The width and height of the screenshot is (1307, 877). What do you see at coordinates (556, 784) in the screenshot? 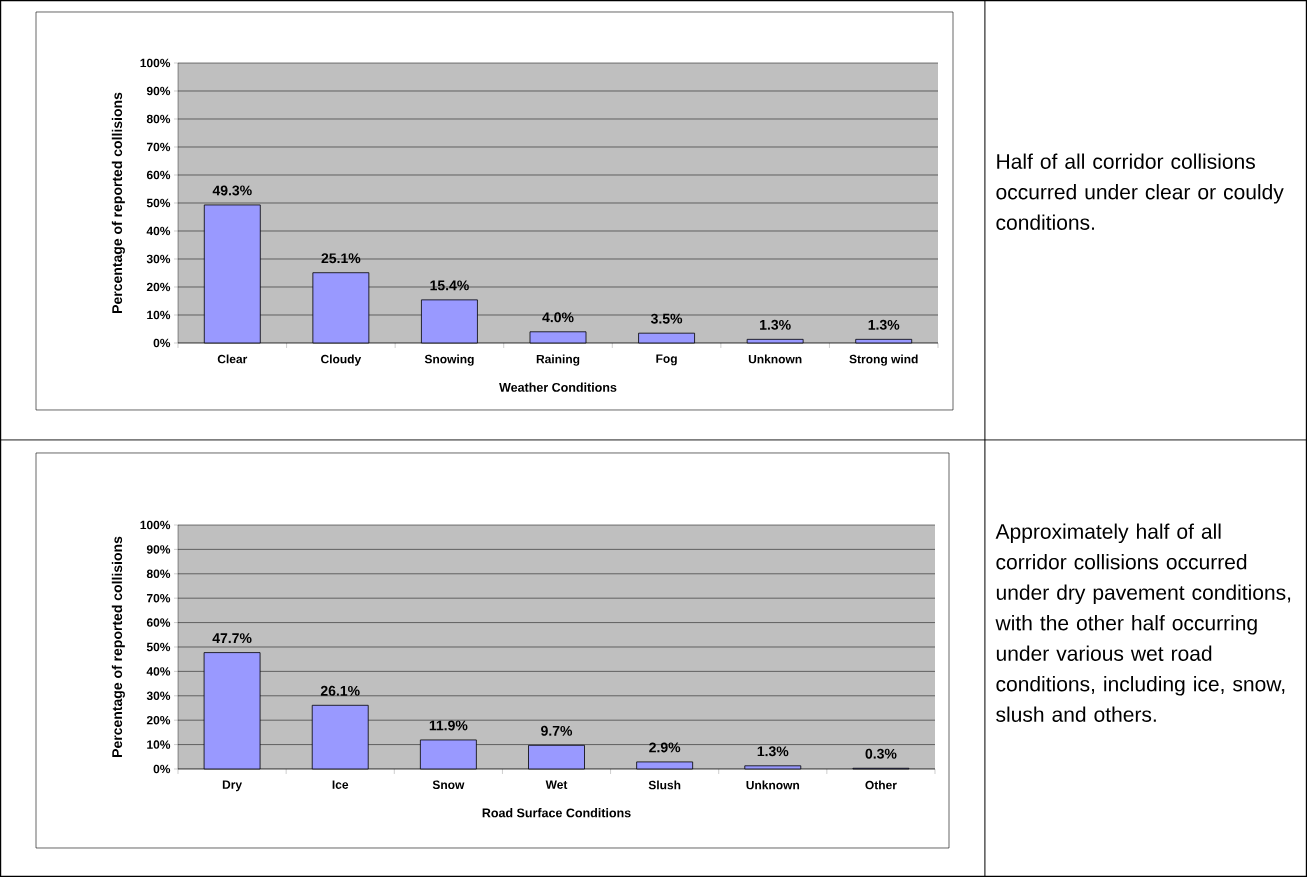
I see `x-tick-label: Wet` at bounding box center [556, 784].